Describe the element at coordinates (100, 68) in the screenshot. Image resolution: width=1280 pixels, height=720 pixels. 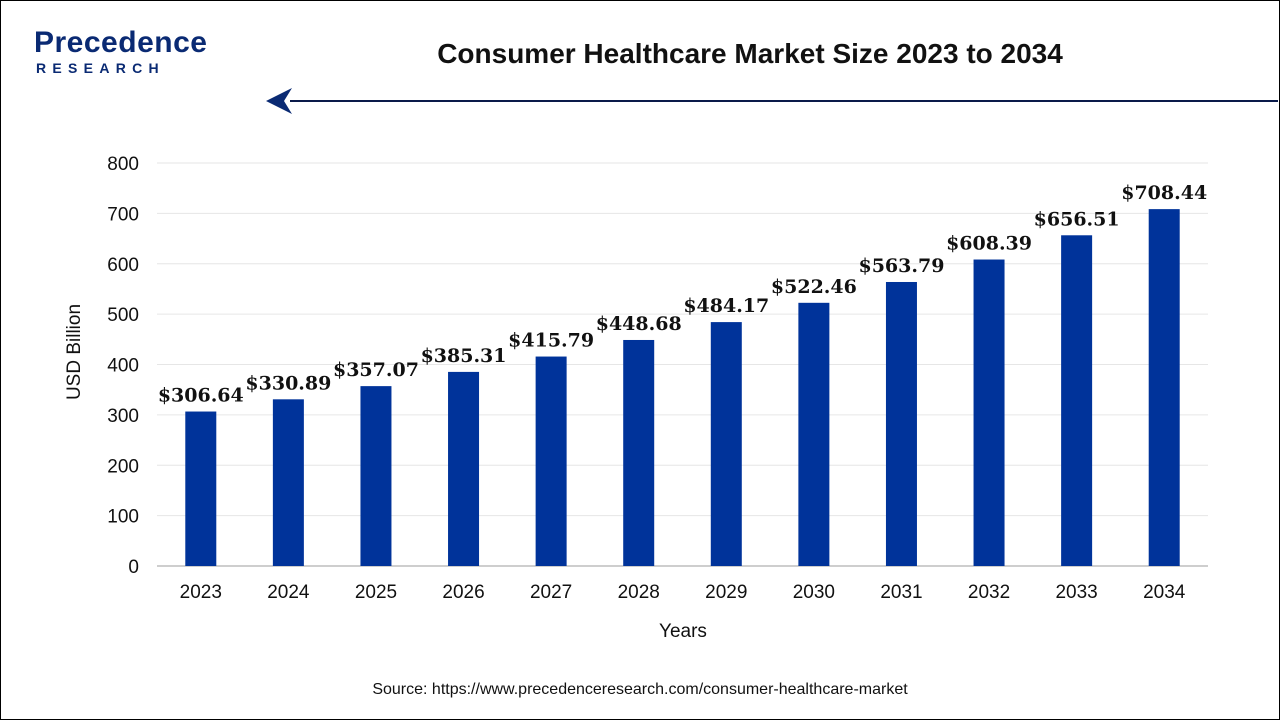
I see `brand-subtitle: RESEARCH` at that location.